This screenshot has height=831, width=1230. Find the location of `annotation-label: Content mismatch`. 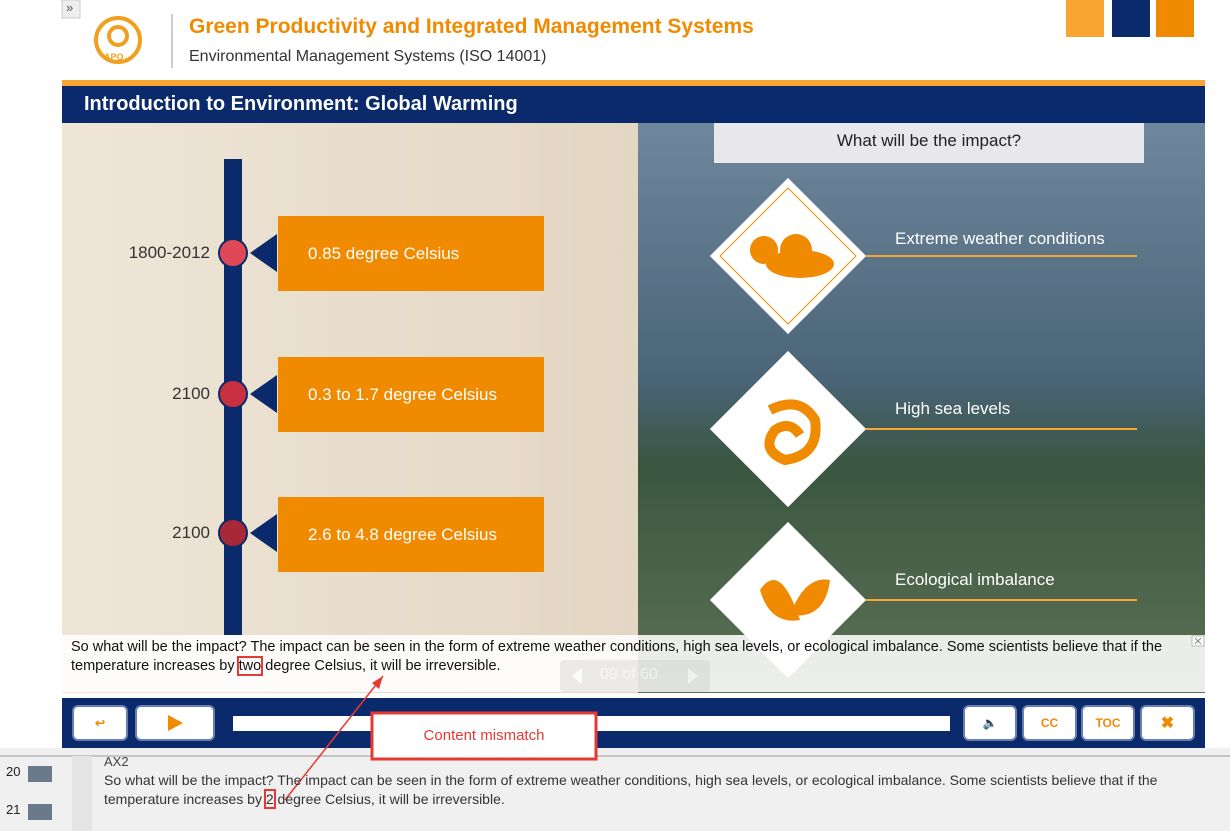

annotation-label: Content mismatch is located at coordinates (484, 735).